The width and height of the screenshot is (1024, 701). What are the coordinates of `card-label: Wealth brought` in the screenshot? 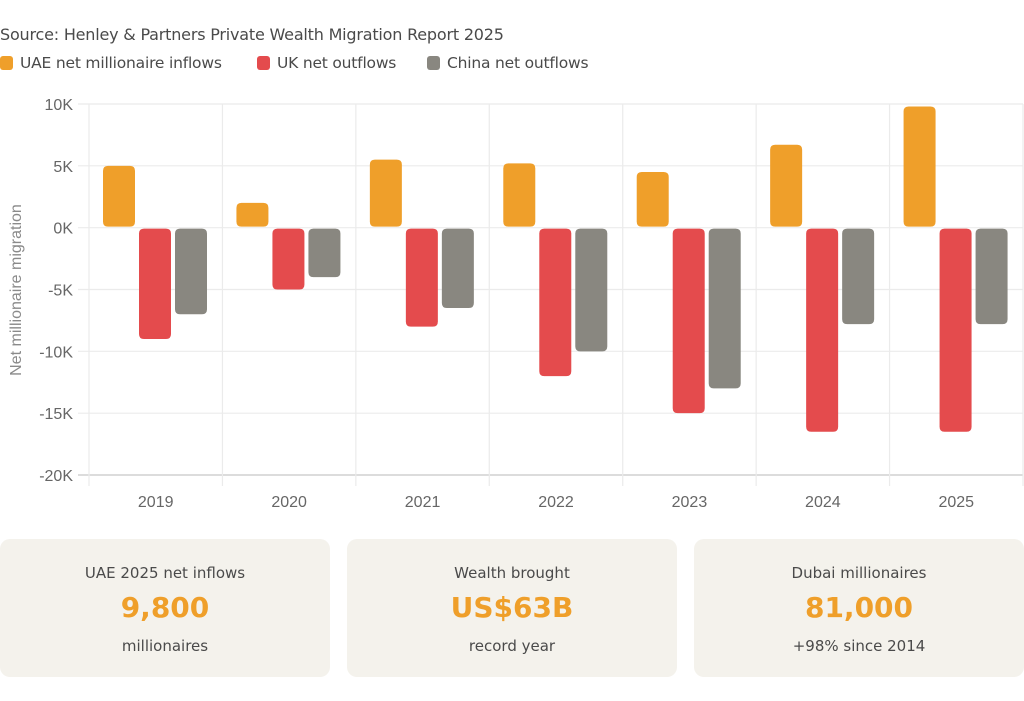 It's located at (512, 573).